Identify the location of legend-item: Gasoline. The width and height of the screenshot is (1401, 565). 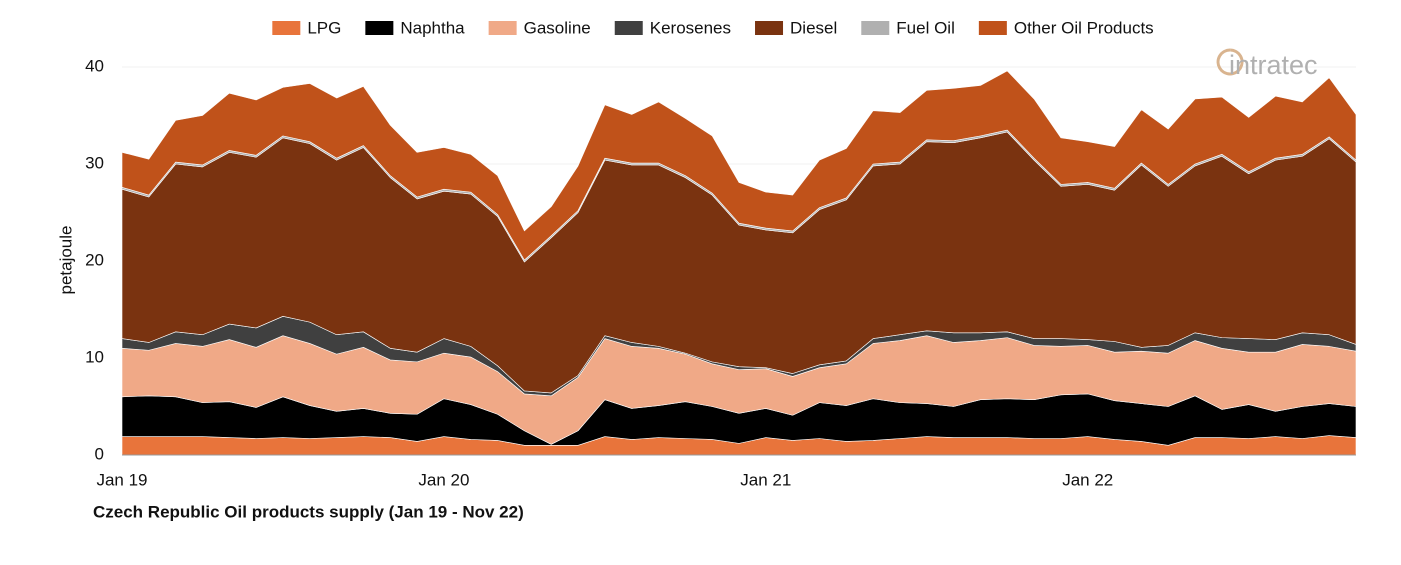
(539, 27).